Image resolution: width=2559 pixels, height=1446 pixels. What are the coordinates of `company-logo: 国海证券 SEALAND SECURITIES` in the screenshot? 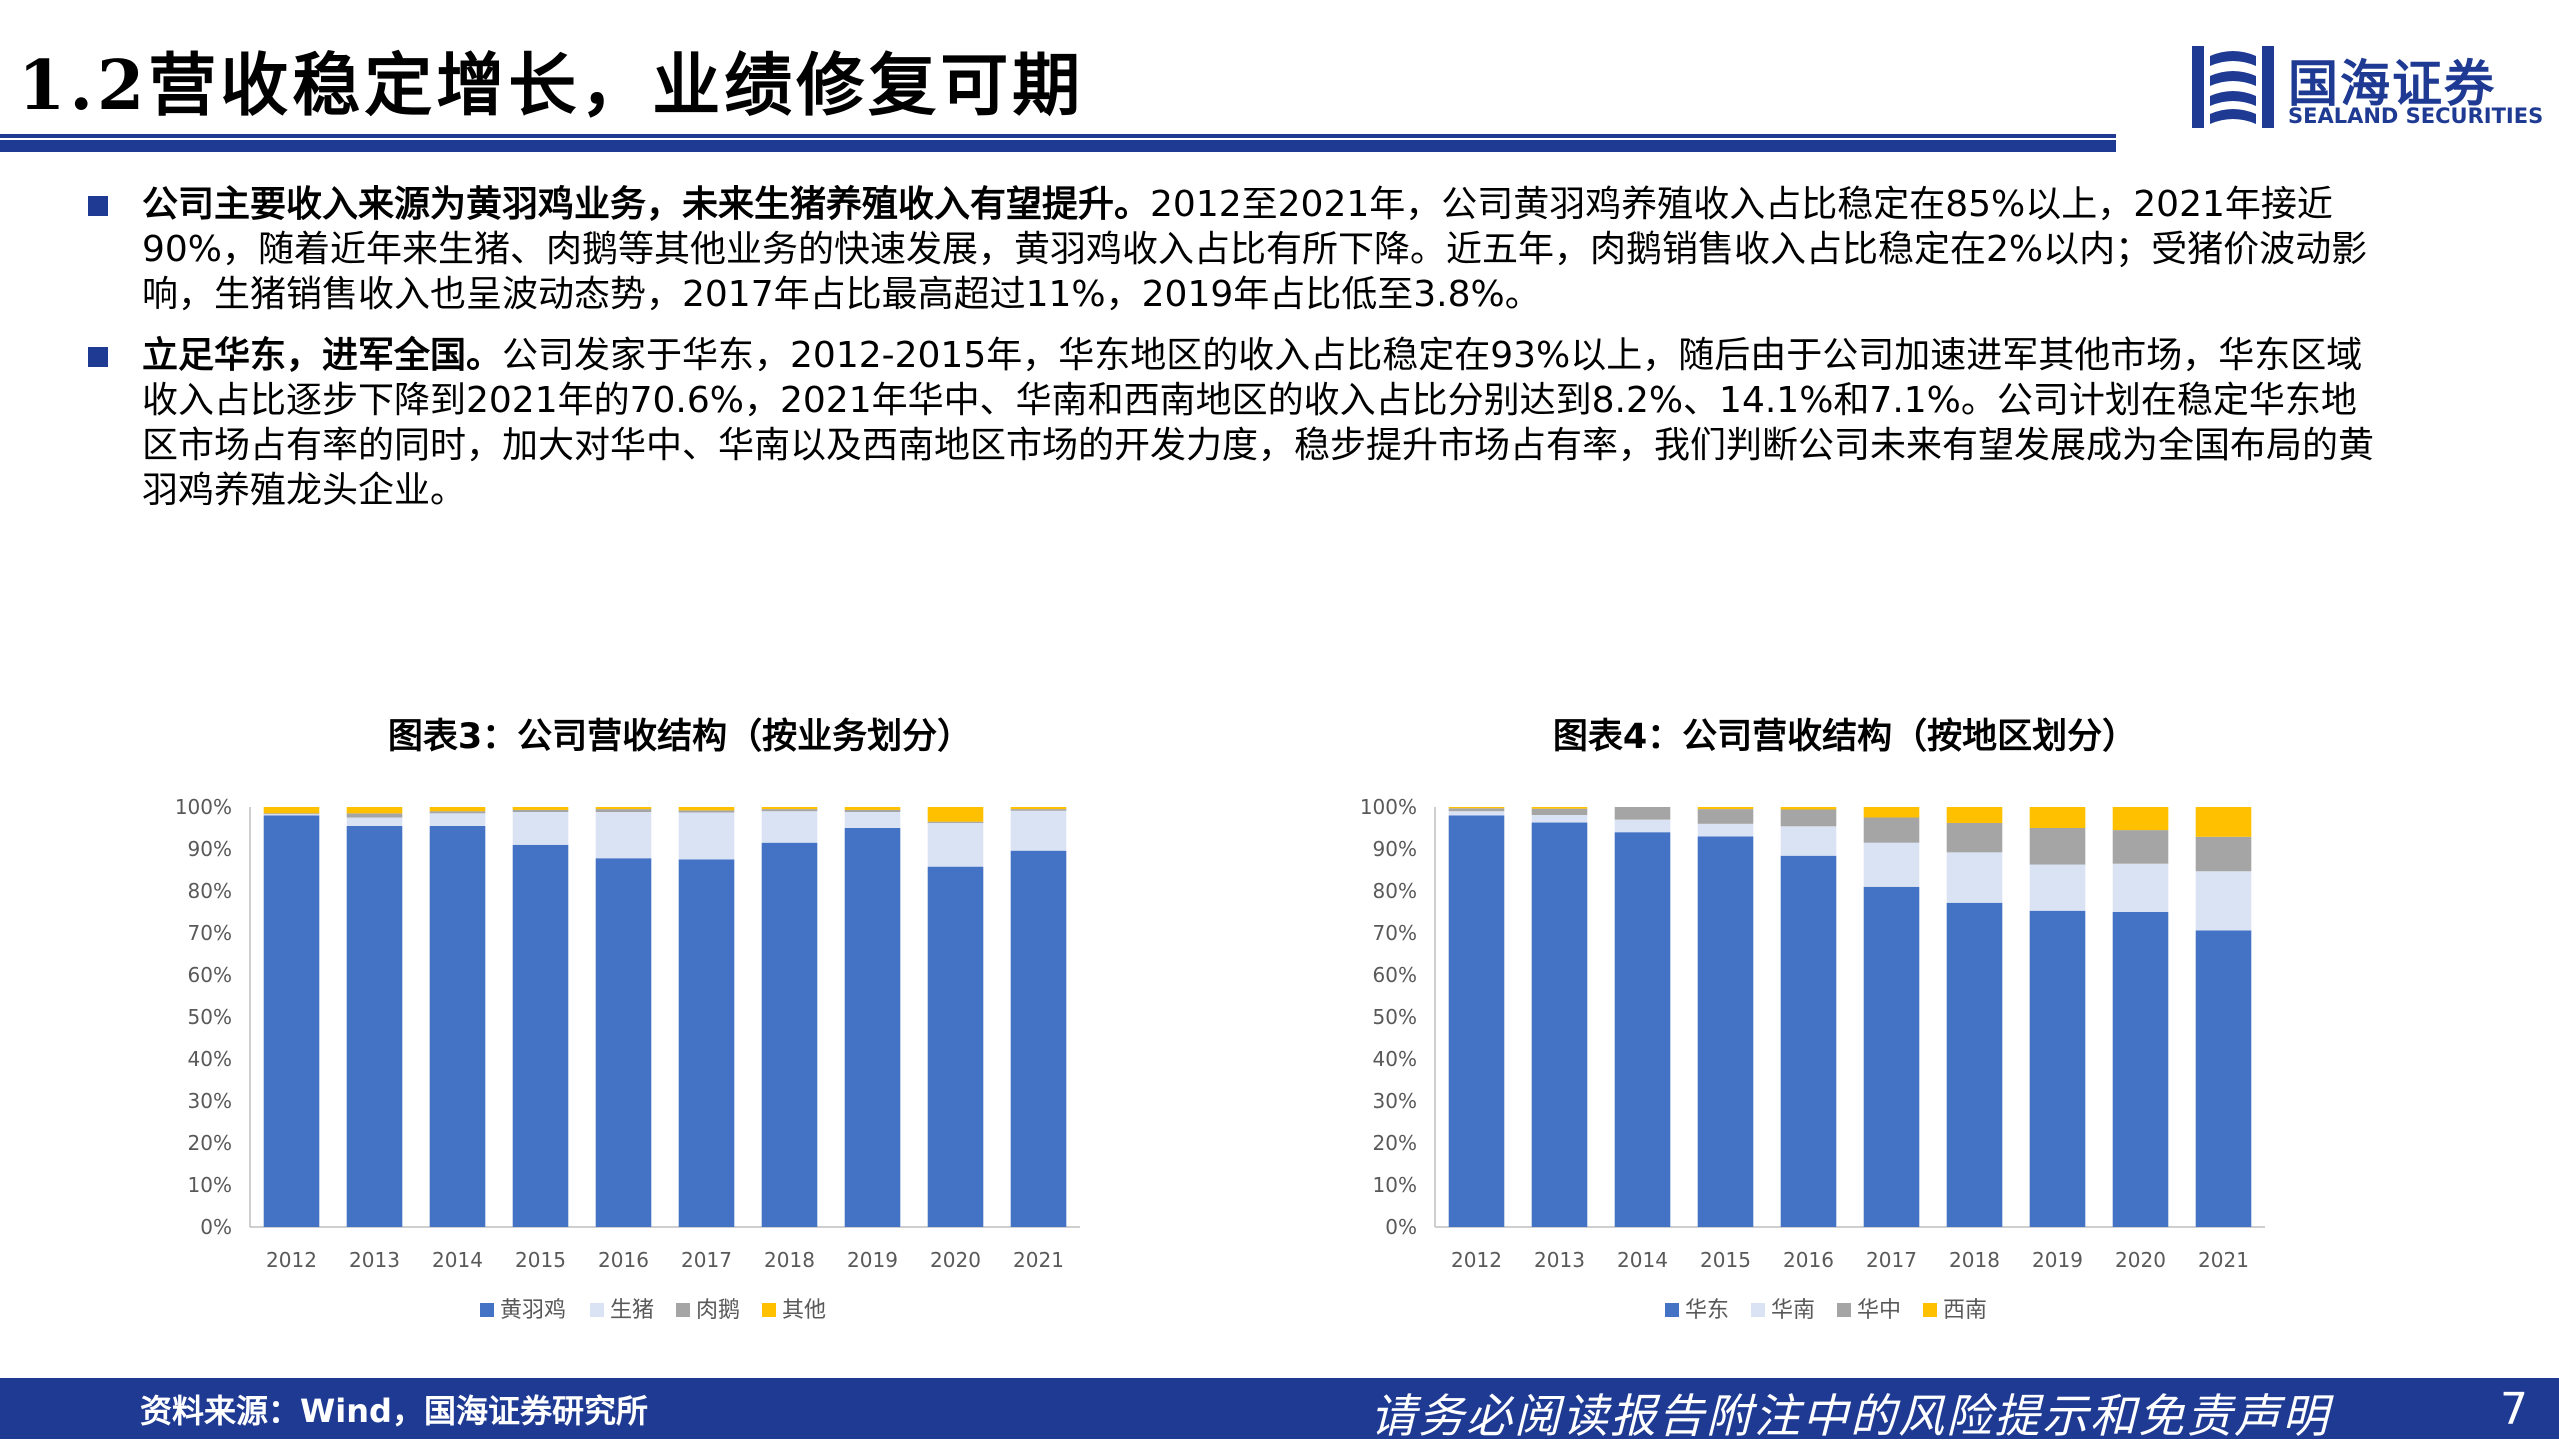 It's located at (2365, 87).